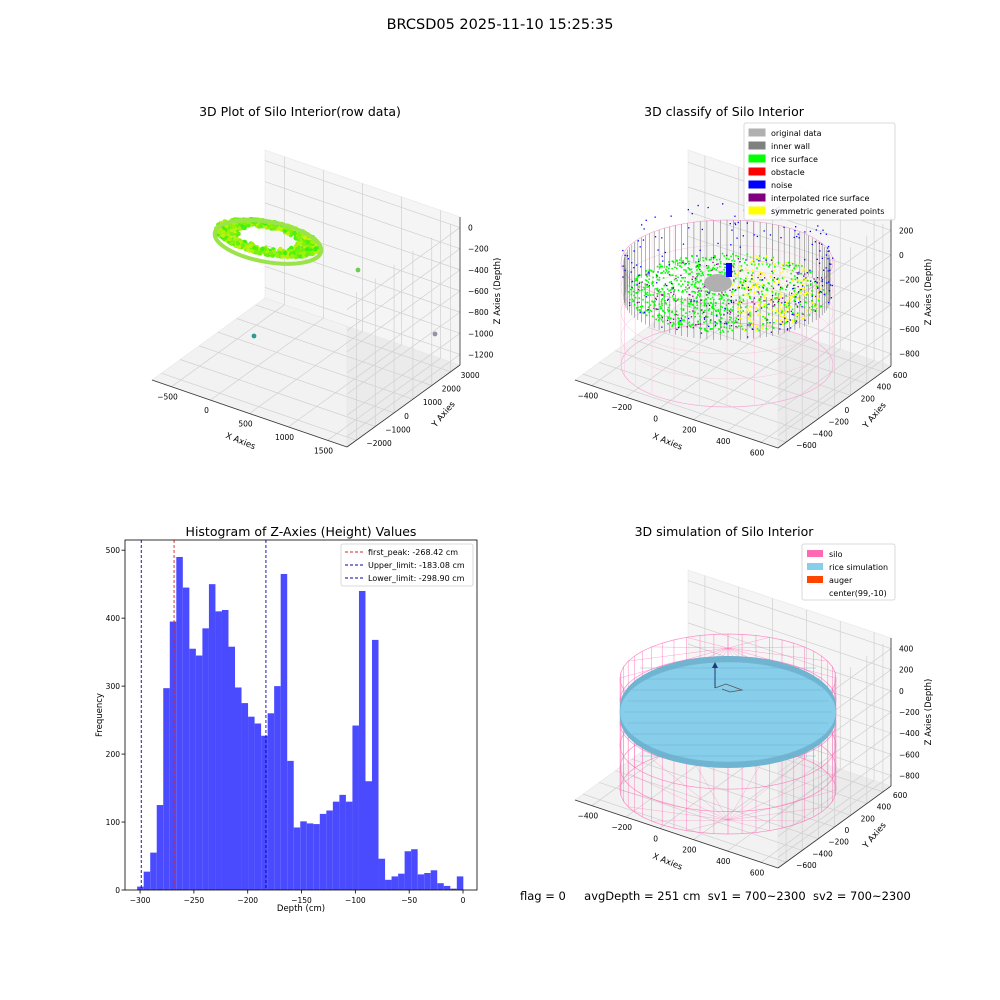 The width and height of the screenshot is (1000, 1000). Describe the element at coordinates (723, 441) in the screenshot. I see `x-tick-label: 400` at that location.